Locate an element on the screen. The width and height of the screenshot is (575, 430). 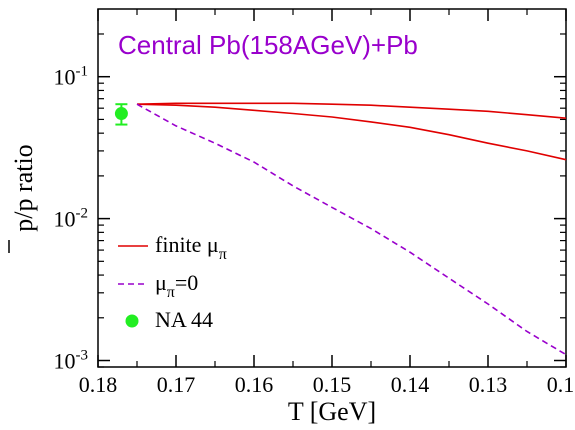
x-tick-label: 0.15 is located at coordinates (332, 384).